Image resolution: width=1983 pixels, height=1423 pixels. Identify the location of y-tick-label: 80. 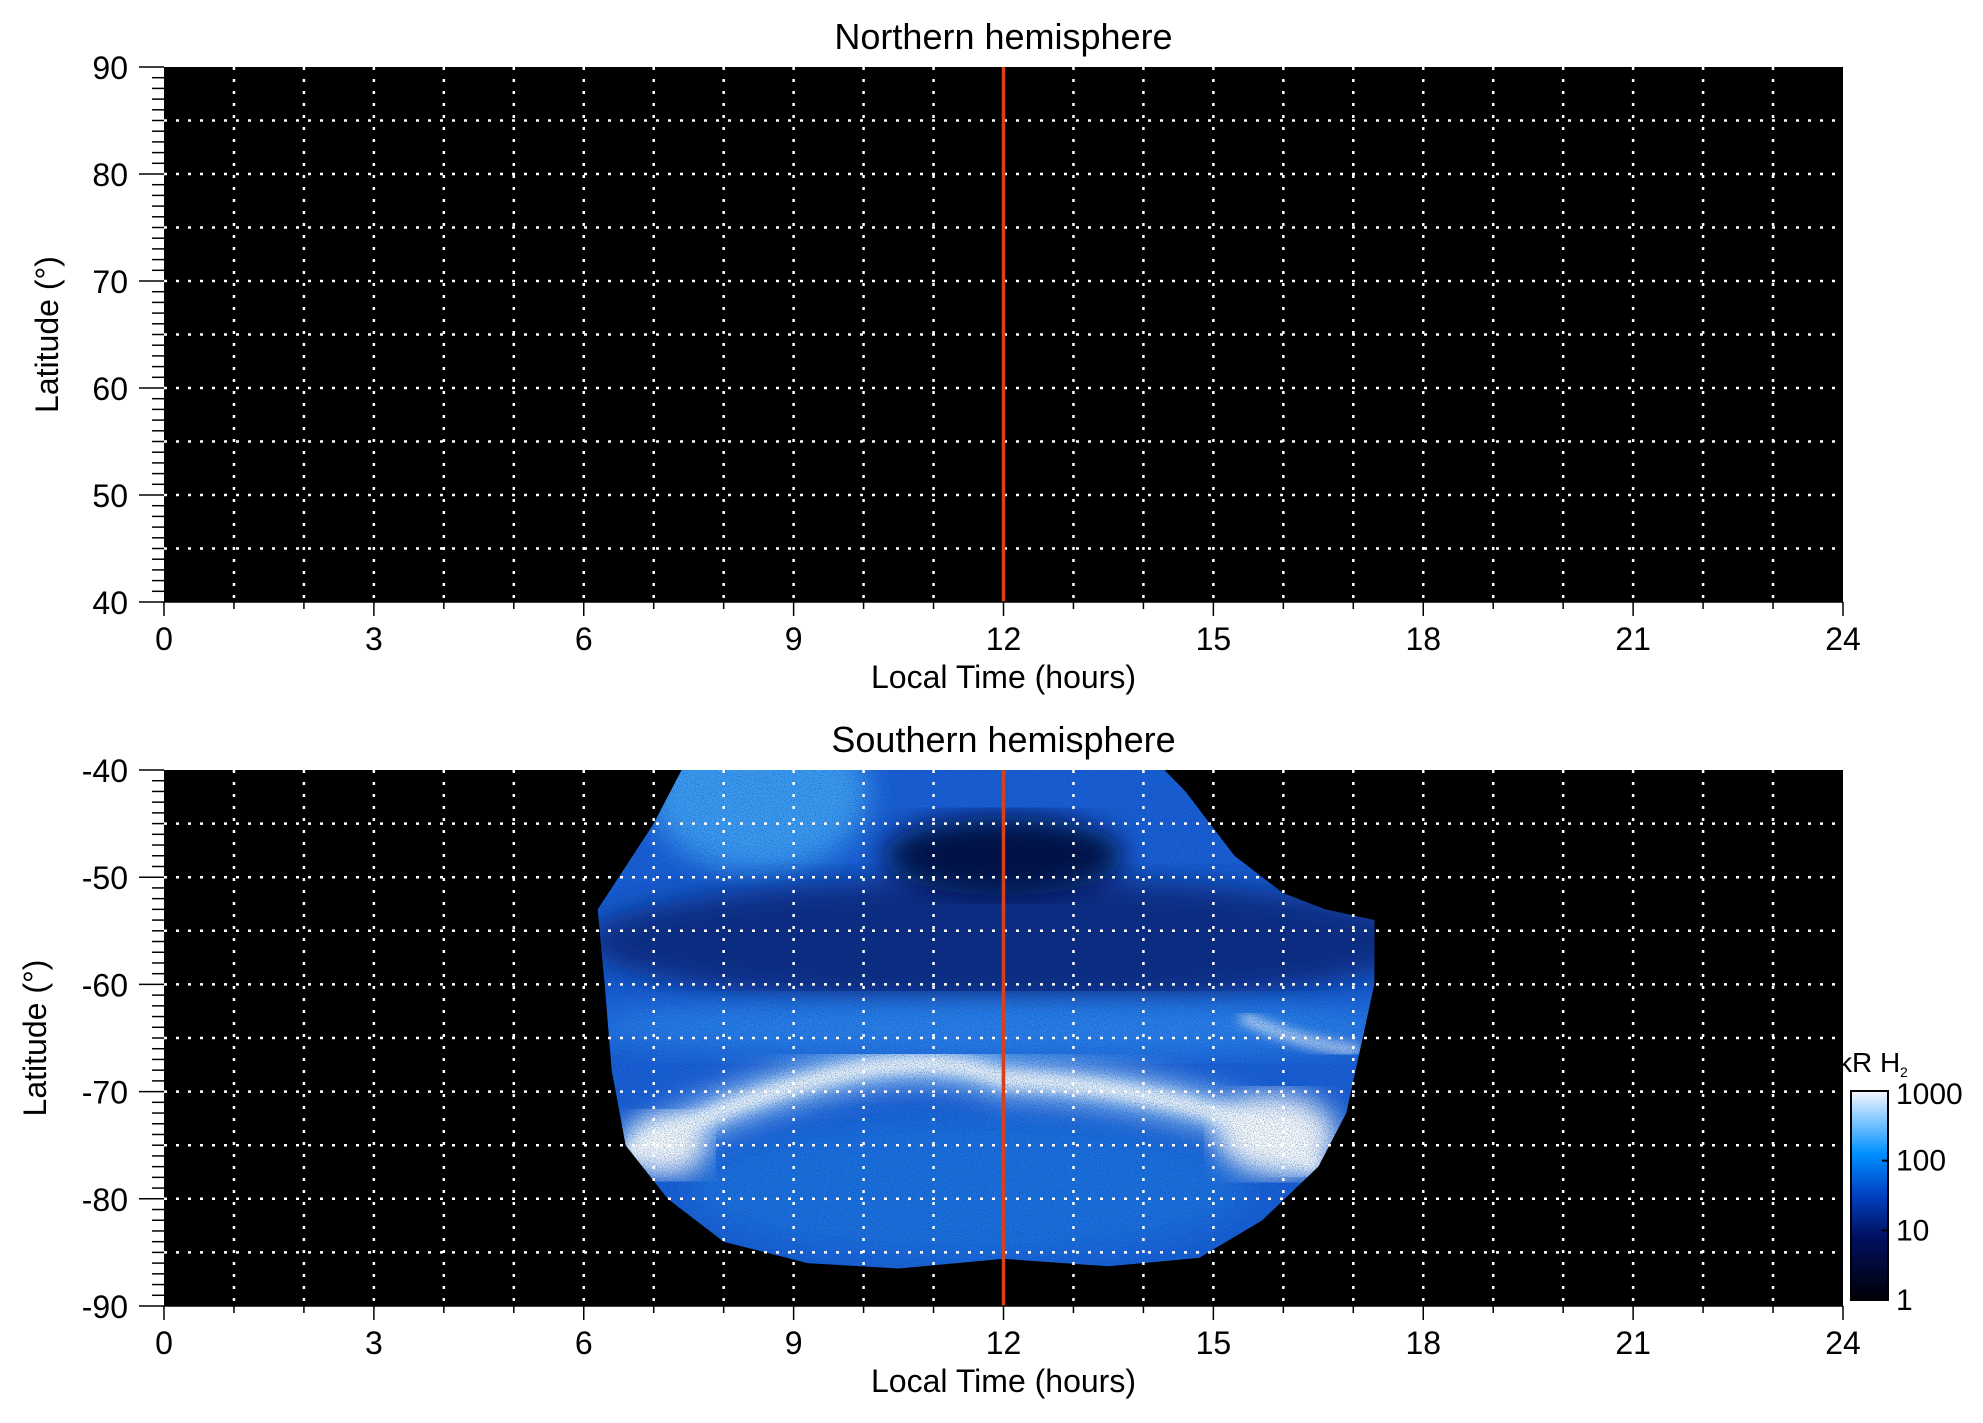
(110, 175).